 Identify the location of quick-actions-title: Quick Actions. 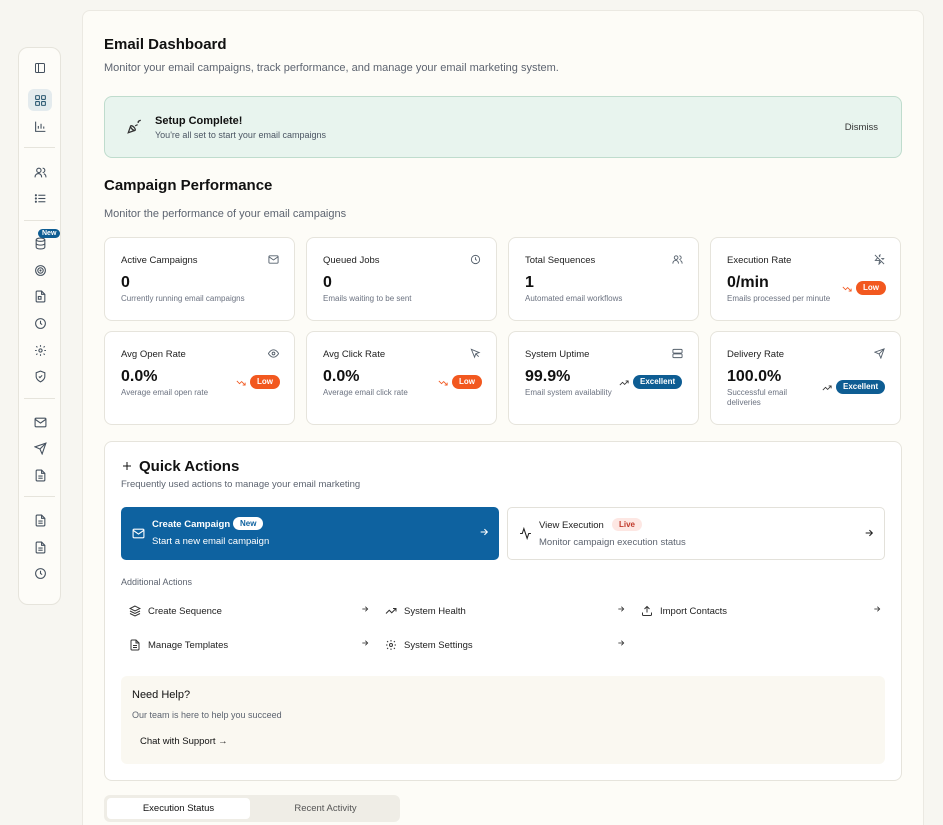
(189, 466).